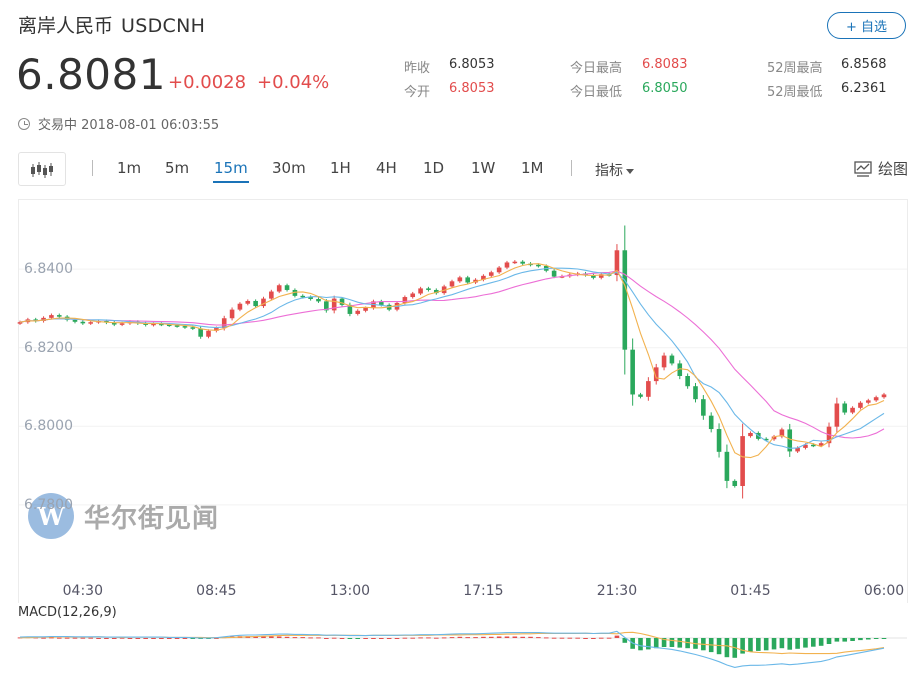  I want to click on instrument-title: 离岸人民币 USDCNH, so click(111, 24).